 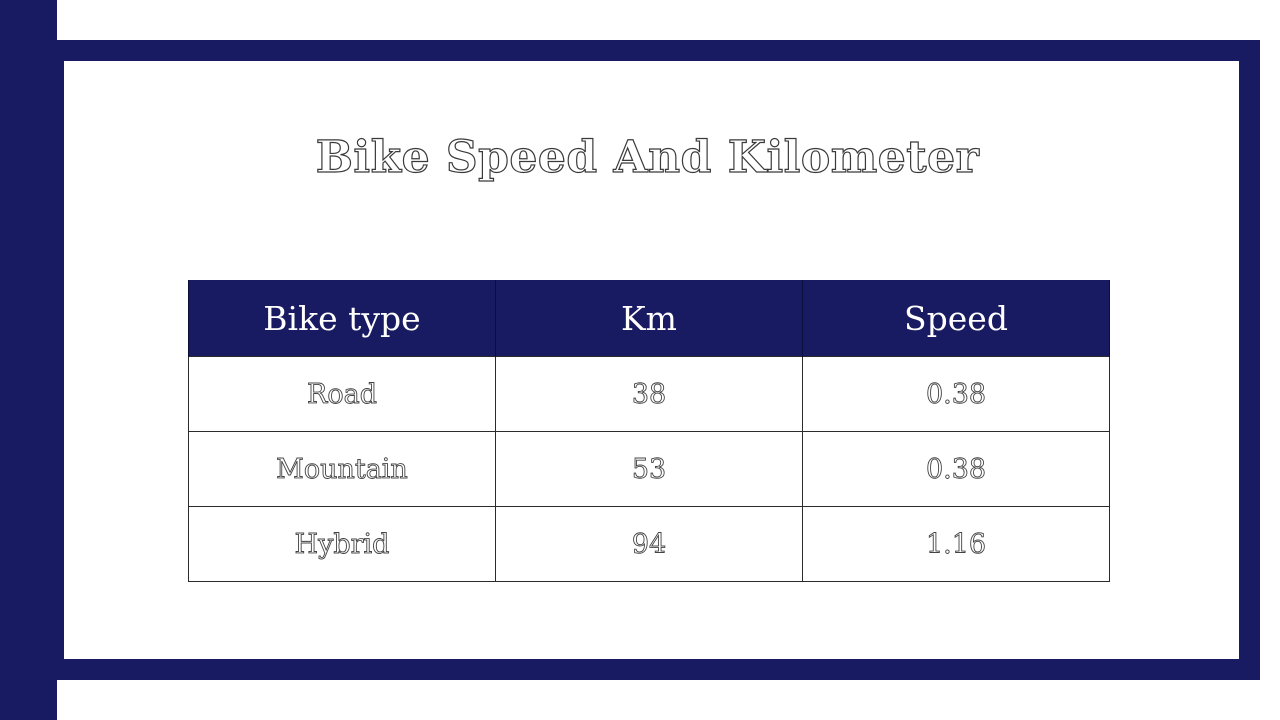 I want to click on table-row: Mountain 53 0.38, so click(x=649, y=469).